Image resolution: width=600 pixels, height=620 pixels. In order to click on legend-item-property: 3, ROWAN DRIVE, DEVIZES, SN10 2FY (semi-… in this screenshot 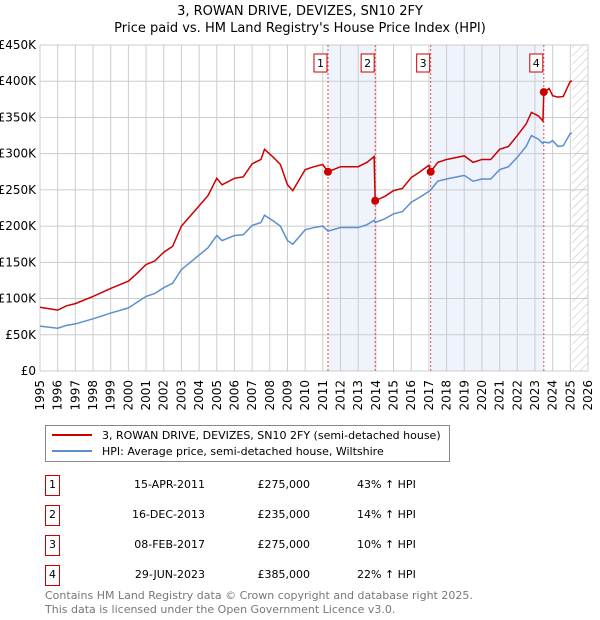, I will do `click(246, 435)`.